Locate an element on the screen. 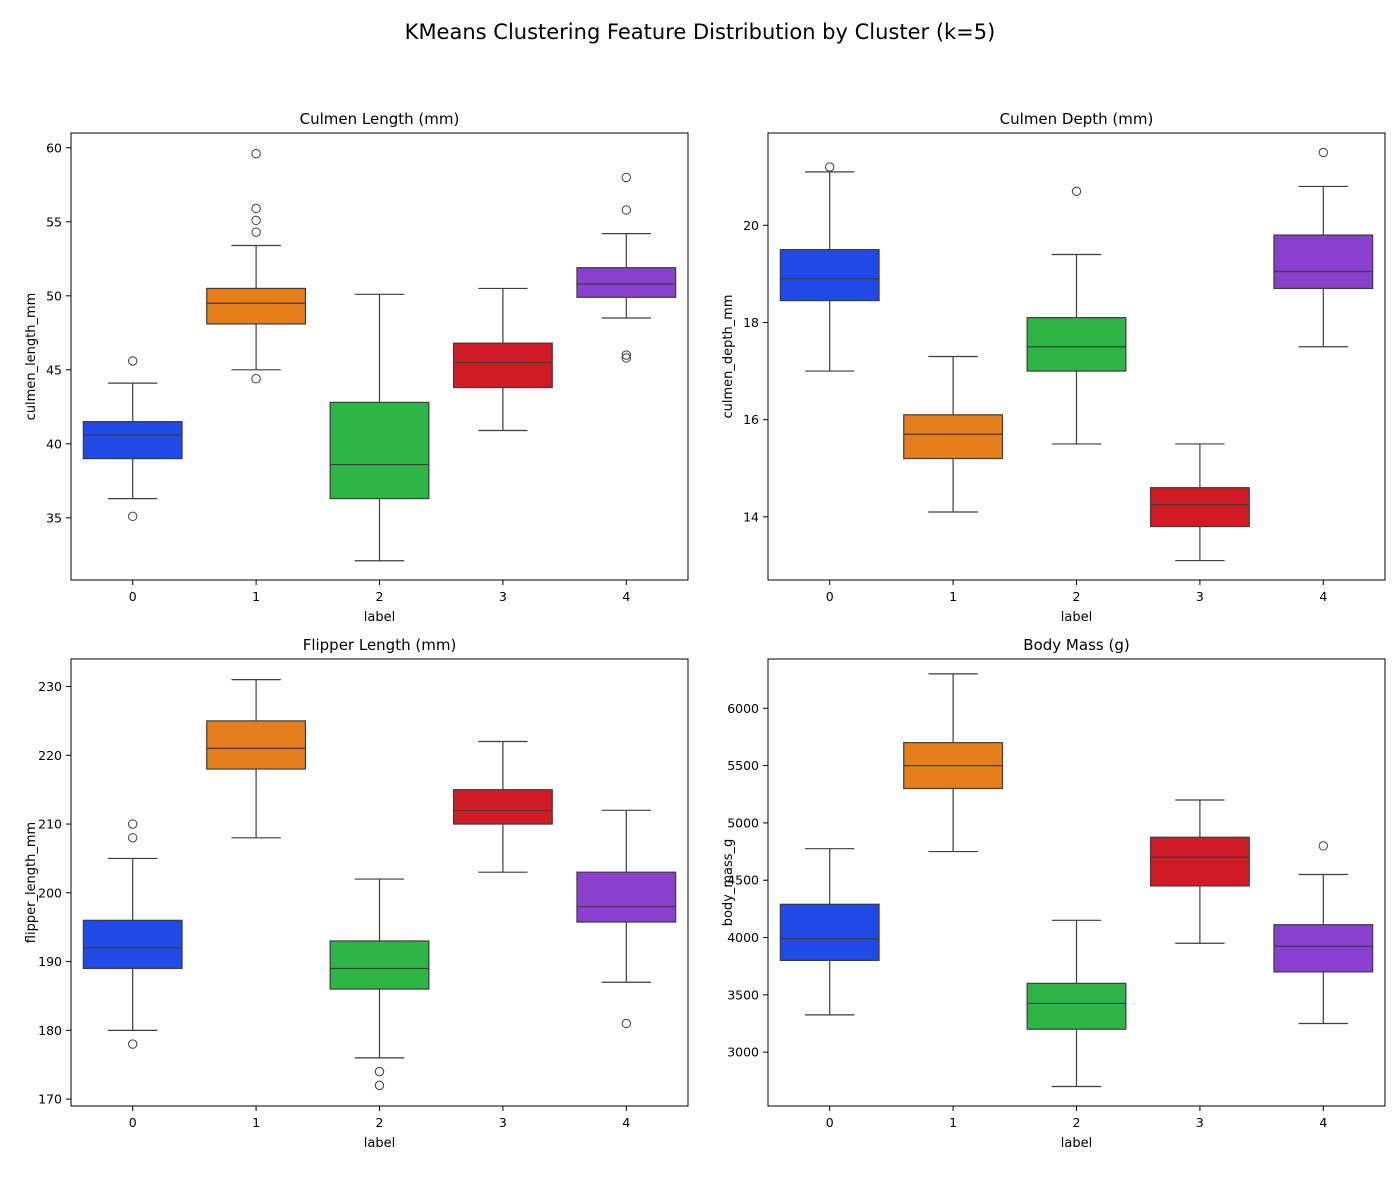 This screenshot has width=1400, height=1200. y-tick-label: 170 is located at coordinates (50, 1099).